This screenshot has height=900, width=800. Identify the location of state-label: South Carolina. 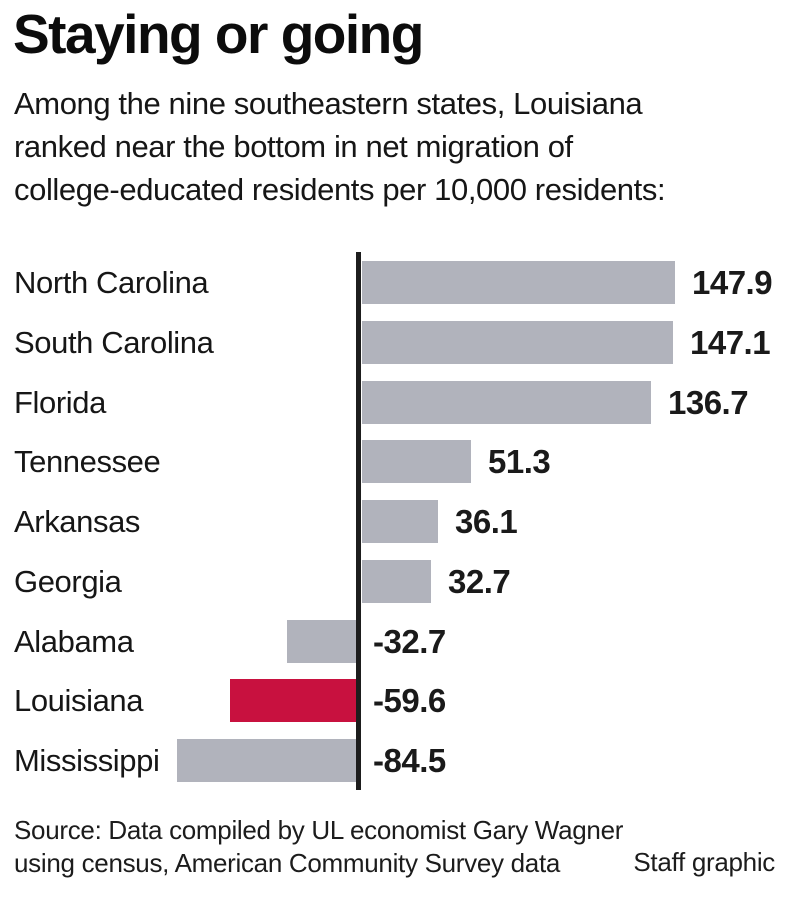
(114, 342).